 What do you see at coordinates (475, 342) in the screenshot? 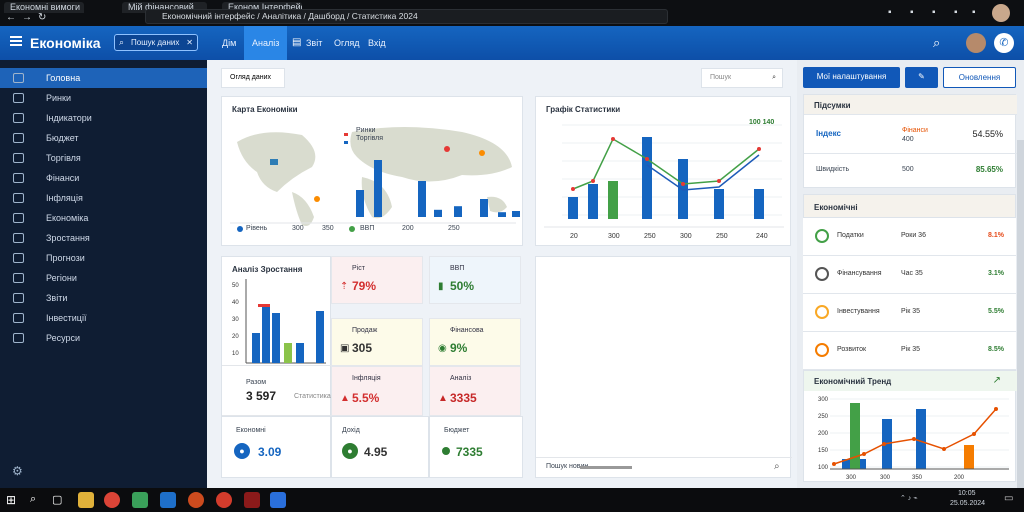
I see `kpi-tile: ◉ Фінансова 9%` at bounding box center [475, 342].